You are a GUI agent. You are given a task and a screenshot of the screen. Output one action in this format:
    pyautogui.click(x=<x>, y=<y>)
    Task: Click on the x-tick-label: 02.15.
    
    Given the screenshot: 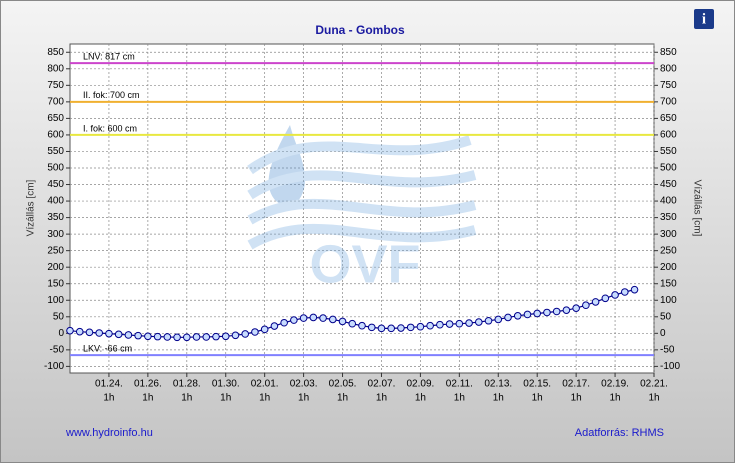 What is the action you would take?
    pyautogui.click(x=537, y=384)
    